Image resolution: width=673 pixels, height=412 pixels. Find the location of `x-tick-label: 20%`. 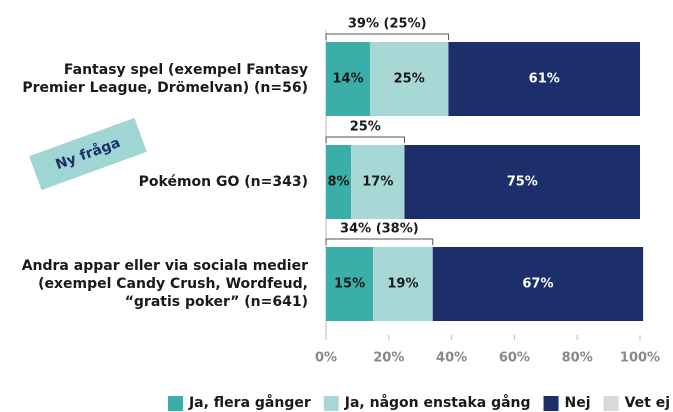

x-tick-label: 20% is located at coordinates (388, 358).